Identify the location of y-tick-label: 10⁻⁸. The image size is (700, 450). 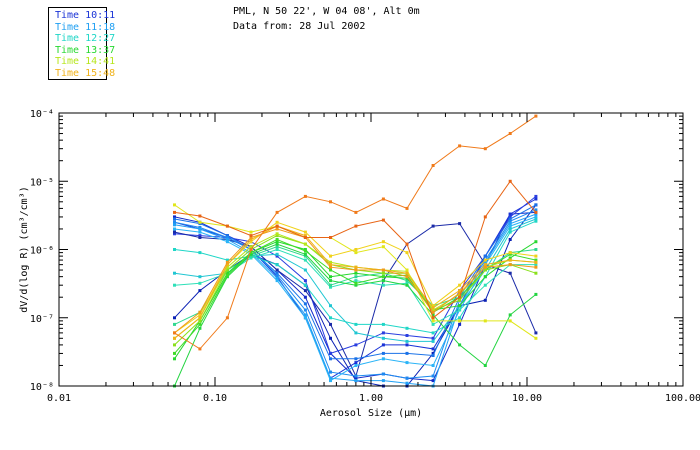
(42, 387).